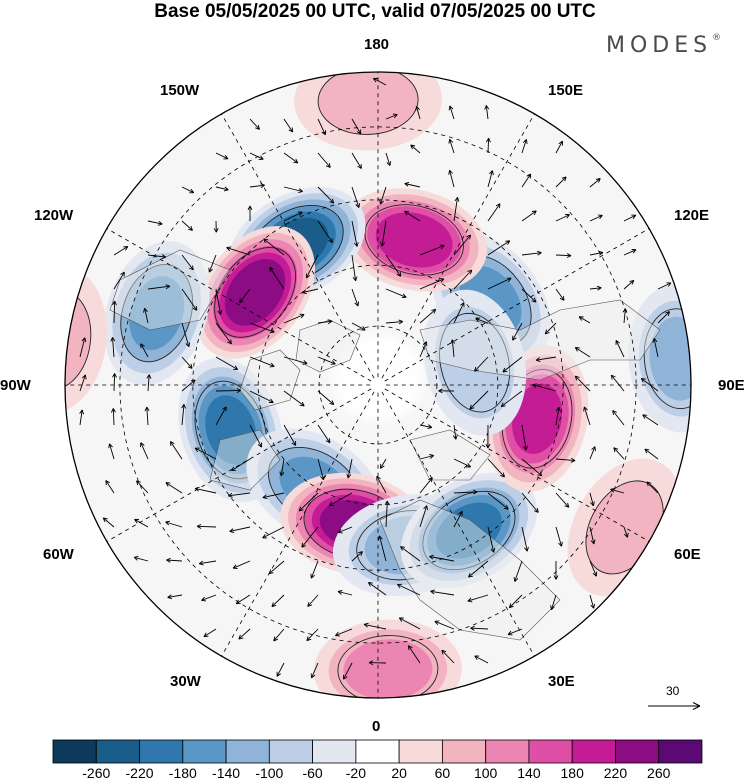 The width and height of the screenshot is (750, 783). What do you see at coordinates (226, 773) in the screenshot?
I see `colorbar-tick-label: -140` at bounding box center [226, 773].